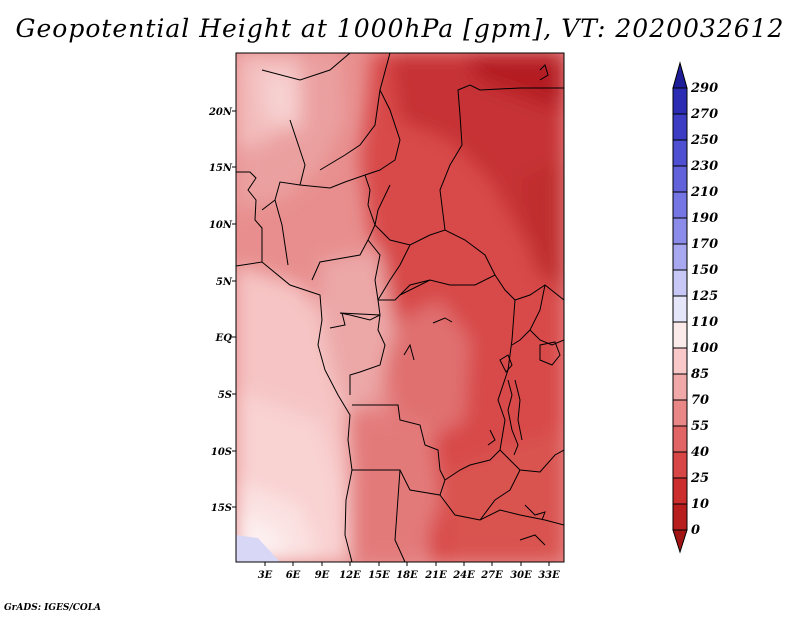  Describe the element at coordinates (700, 504) in the screenshot. I see `colorbar-label: 10` at that location.